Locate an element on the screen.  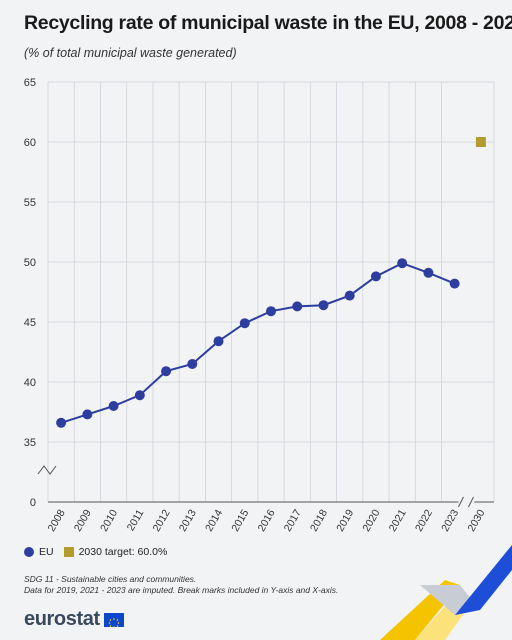
x-tick-label: 2020 is located at coordinates (371, 520).